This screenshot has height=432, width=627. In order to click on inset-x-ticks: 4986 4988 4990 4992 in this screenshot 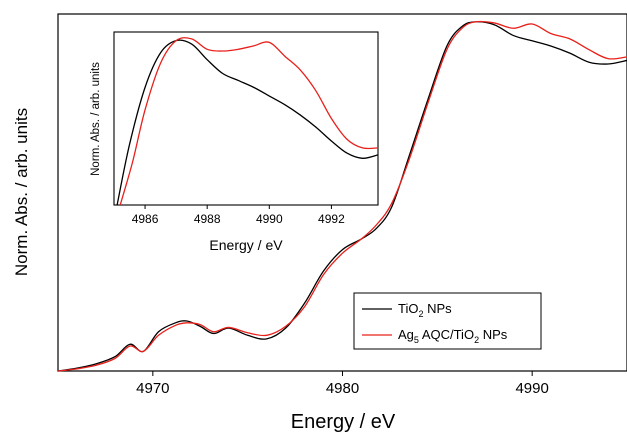, I will do `click(238, 215)`.